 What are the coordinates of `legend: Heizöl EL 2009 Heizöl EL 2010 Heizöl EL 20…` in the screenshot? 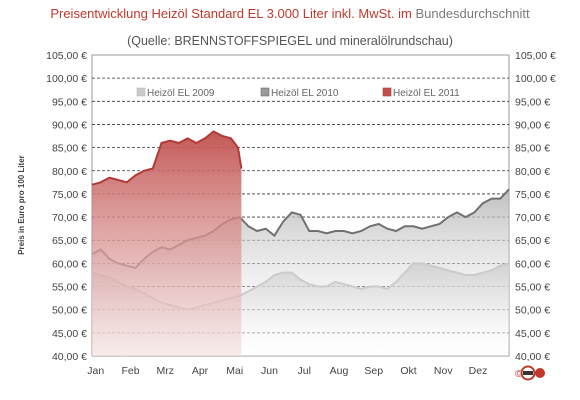 It's located at (298, 93).